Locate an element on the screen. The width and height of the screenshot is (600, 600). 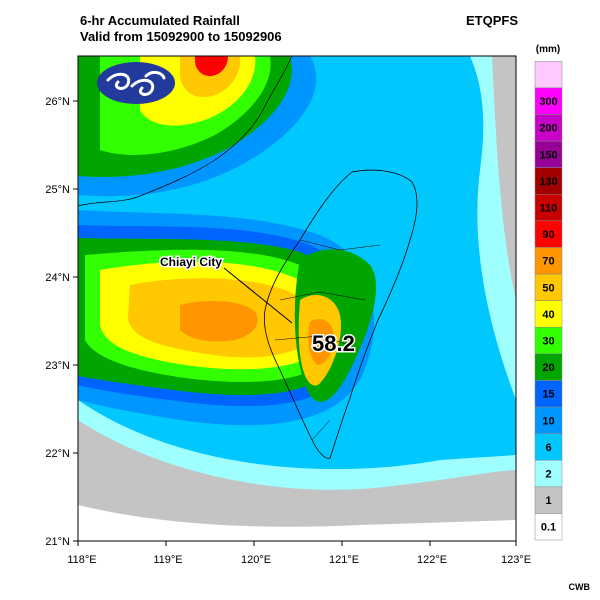
legend-label: 15 is located at coordinates (548, 395).